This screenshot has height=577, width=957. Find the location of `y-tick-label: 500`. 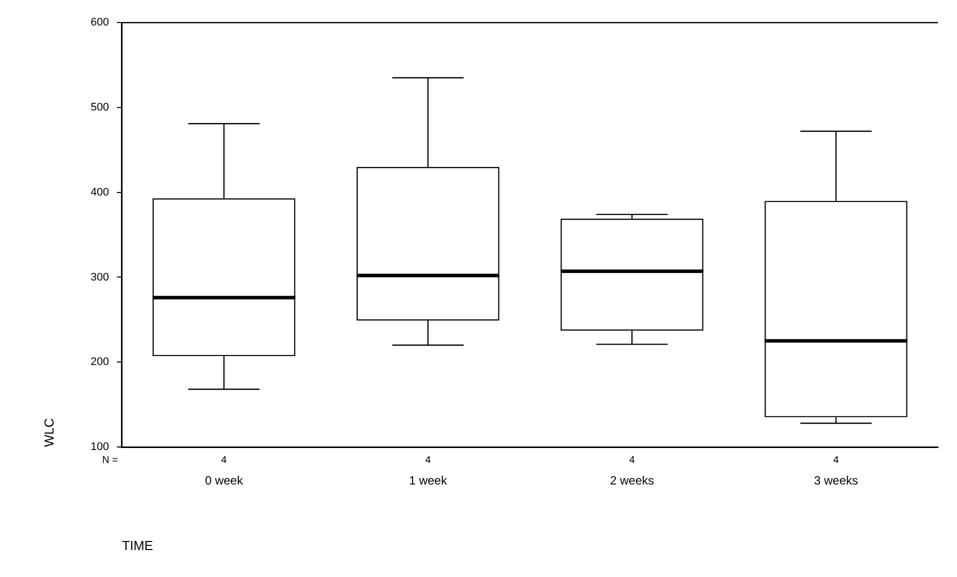

y-tick-label: 500 is located at coordinates (99, 108).